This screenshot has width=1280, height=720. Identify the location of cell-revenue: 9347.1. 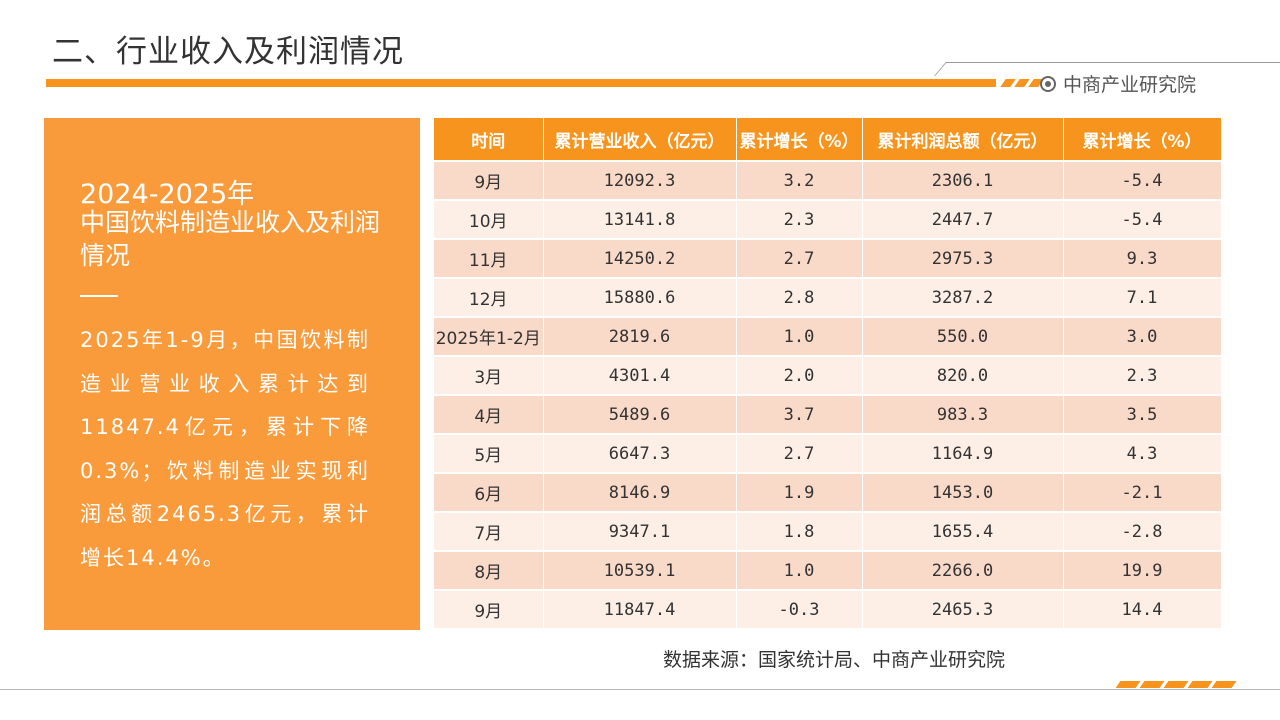
(640, 532).